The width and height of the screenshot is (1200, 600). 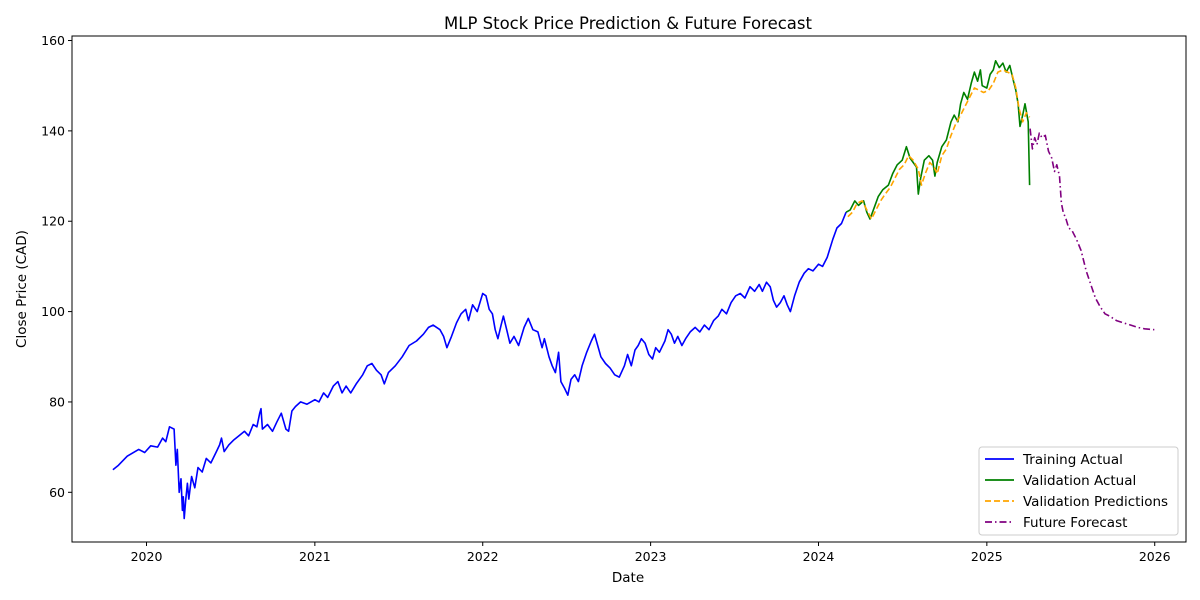 What do you see at coordinates (987, 556) in the screenshot?
I see `x-tick-label: 2025` at bounding box center [987, 556].